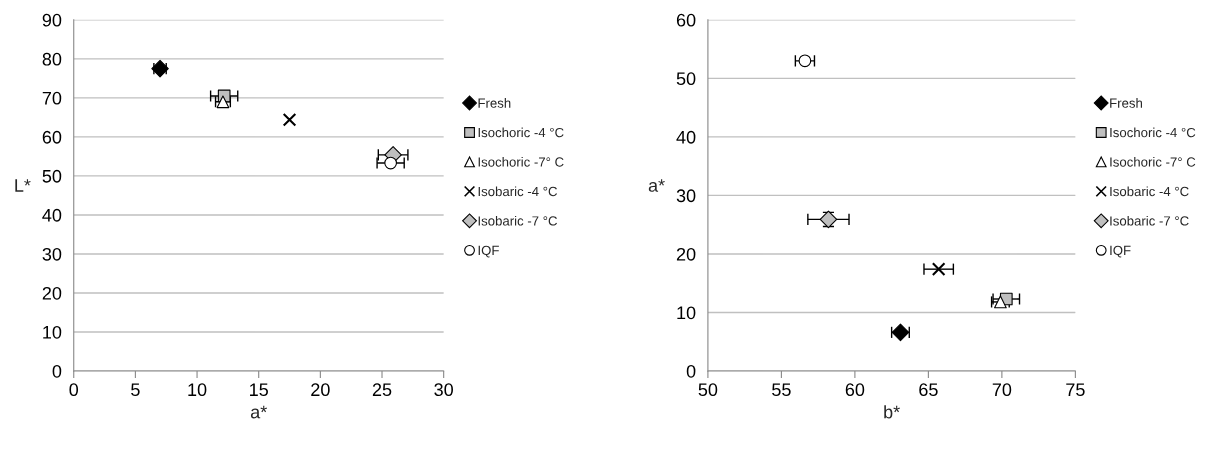 This screenshot has height=462, width=1229. Describe the element at coordinates (1002, 390) in the screenshot. I see `x-tick-label: 70` at that location.